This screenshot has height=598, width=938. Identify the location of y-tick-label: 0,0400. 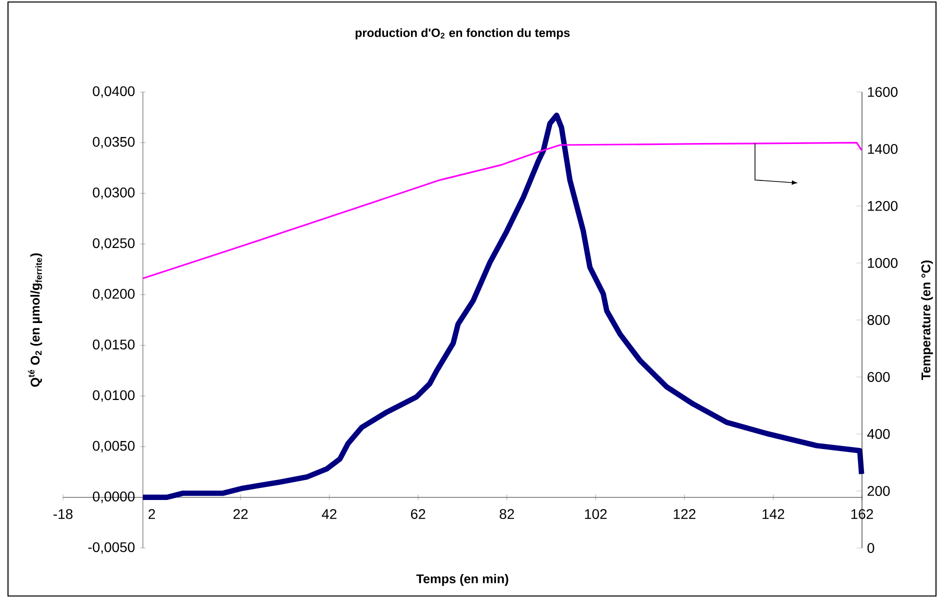
(113, 92).